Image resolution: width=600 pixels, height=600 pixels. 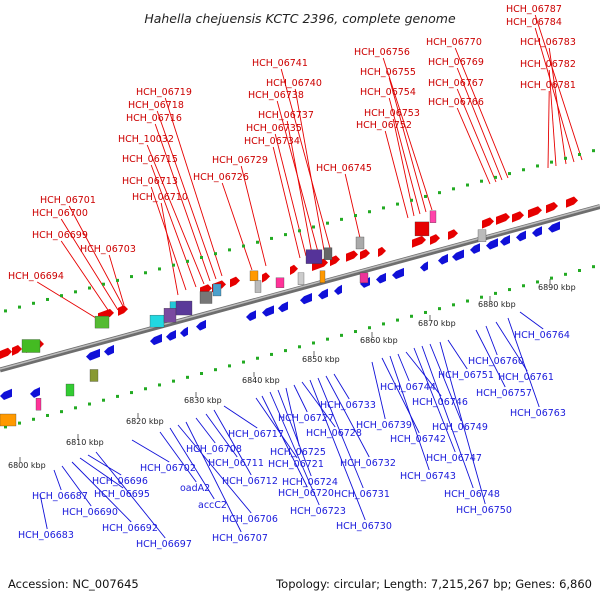 I want to click on tick-label: 6810 kbp, so click(x=85, y=442).